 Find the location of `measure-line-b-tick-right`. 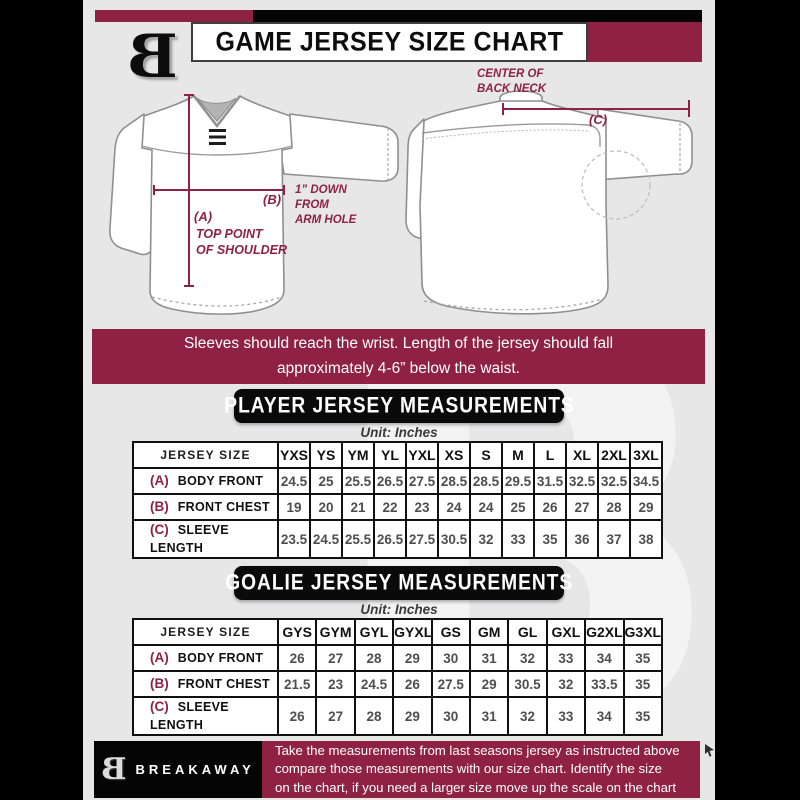

measure-line-b-tick-right is located at coordinates (284, 190).